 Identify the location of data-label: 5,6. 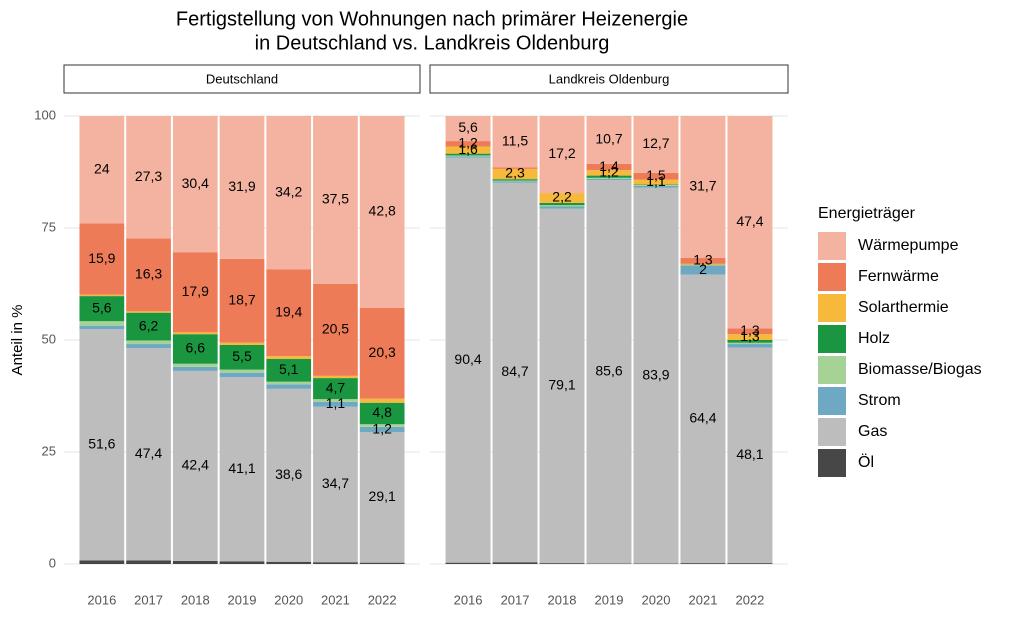
(468, 127).